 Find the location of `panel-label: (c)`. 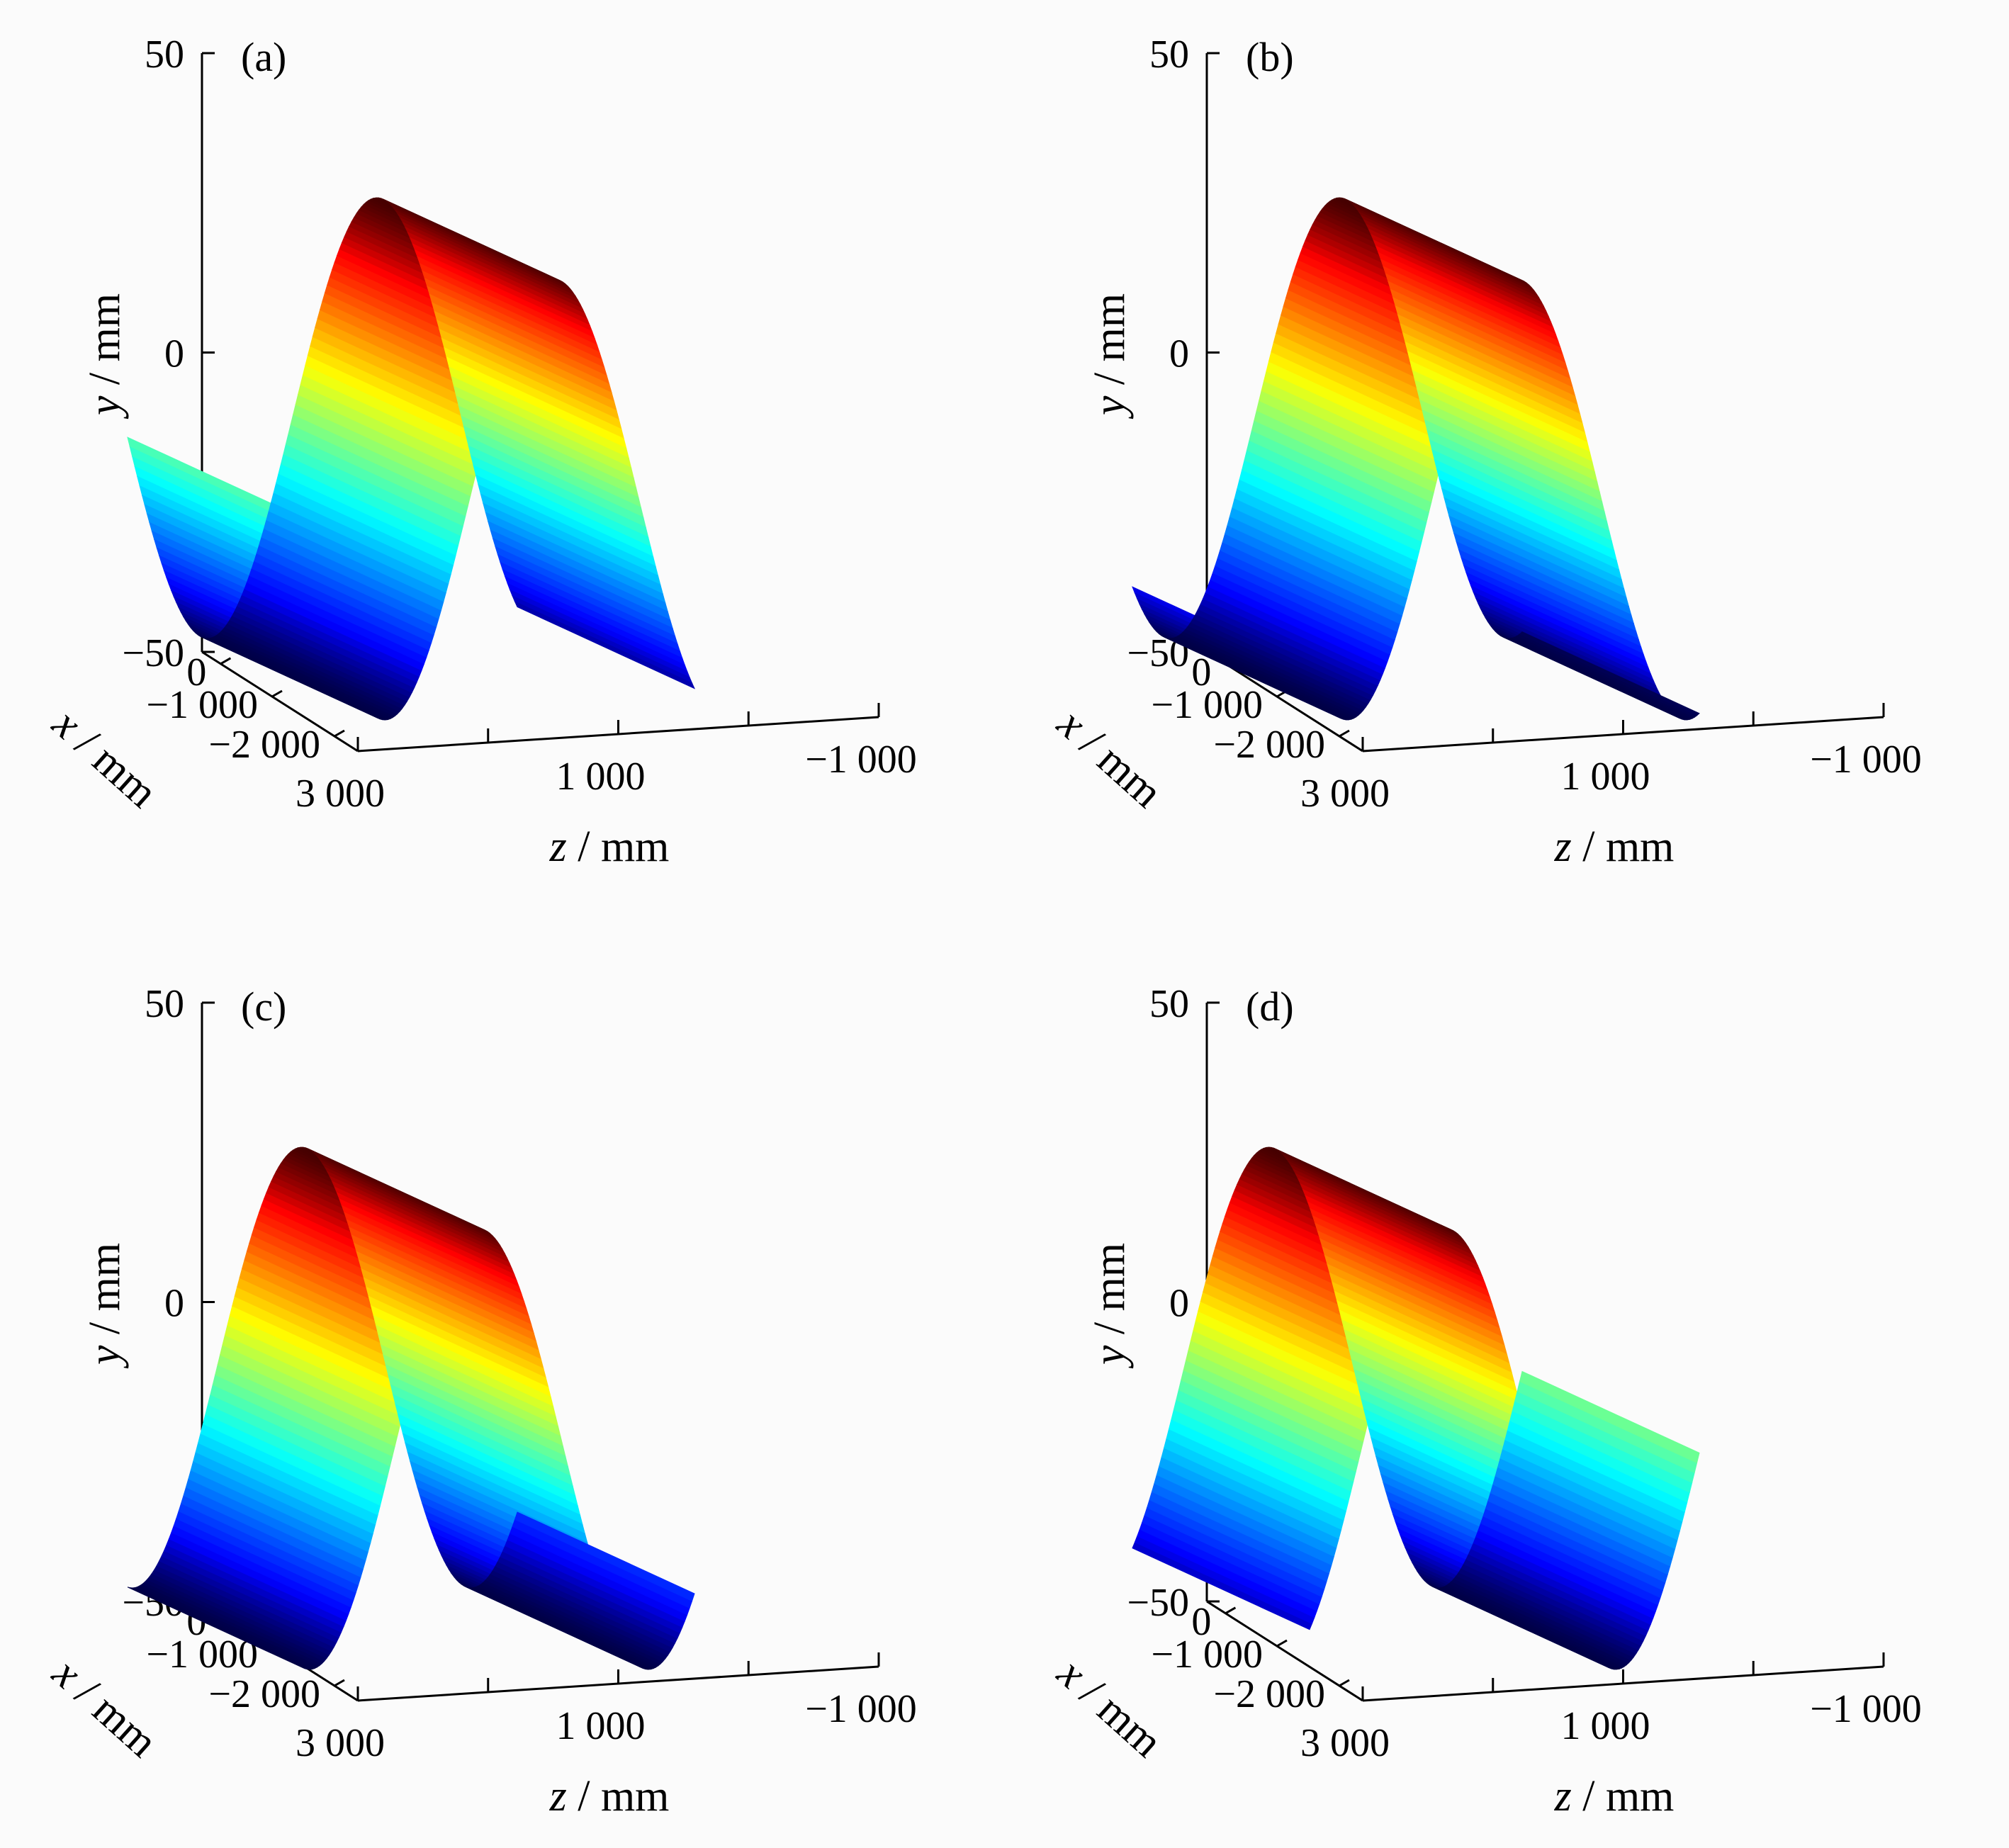

panel-label: (c) is located at coordinates (263, 1007).